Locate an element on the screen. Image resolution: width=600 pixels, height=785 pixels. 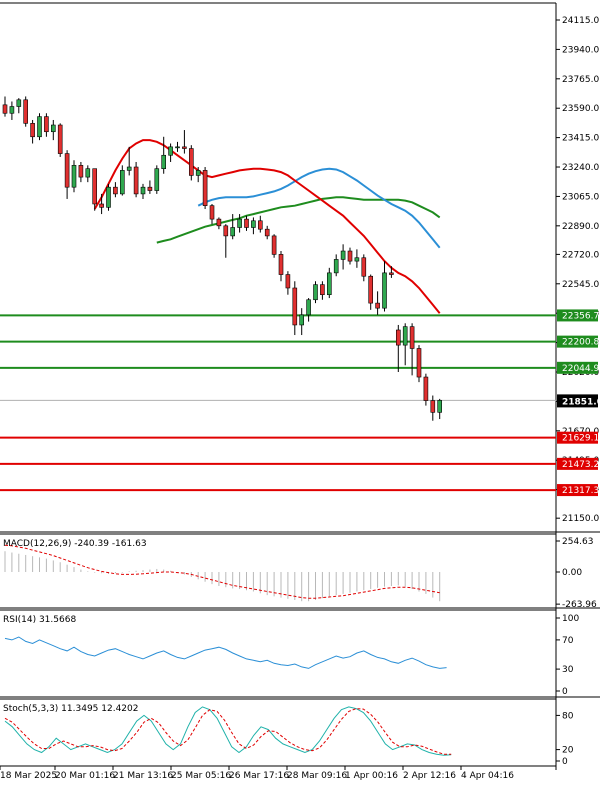
current-price-label: 21851.0 is located at coordinates (581, 402).